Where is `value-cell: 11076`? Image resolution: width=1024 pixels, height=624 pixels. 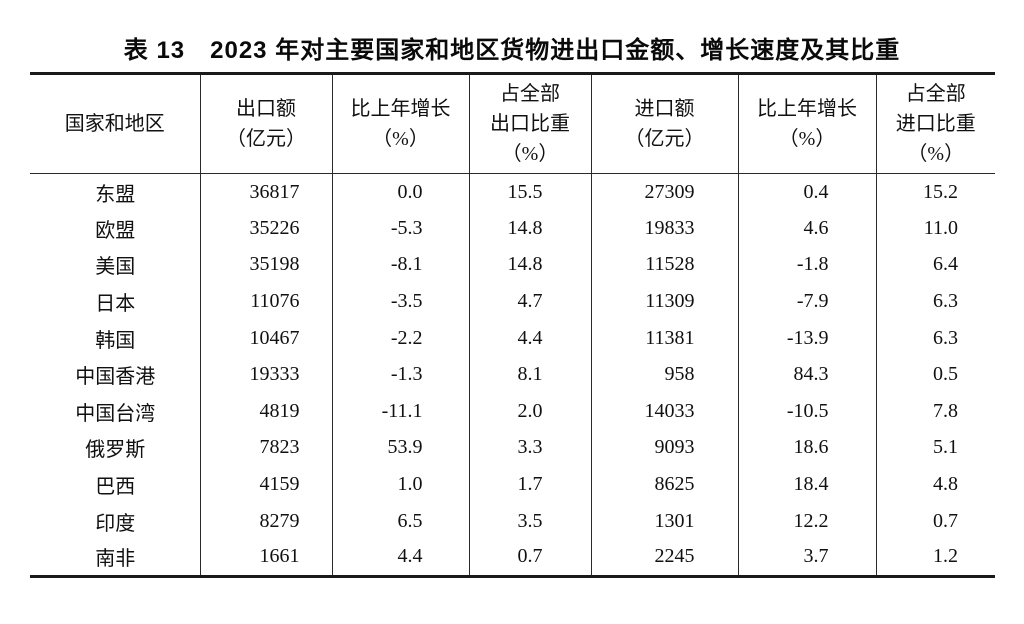 value-cell: 11076 is located at coordinates (265, 301).